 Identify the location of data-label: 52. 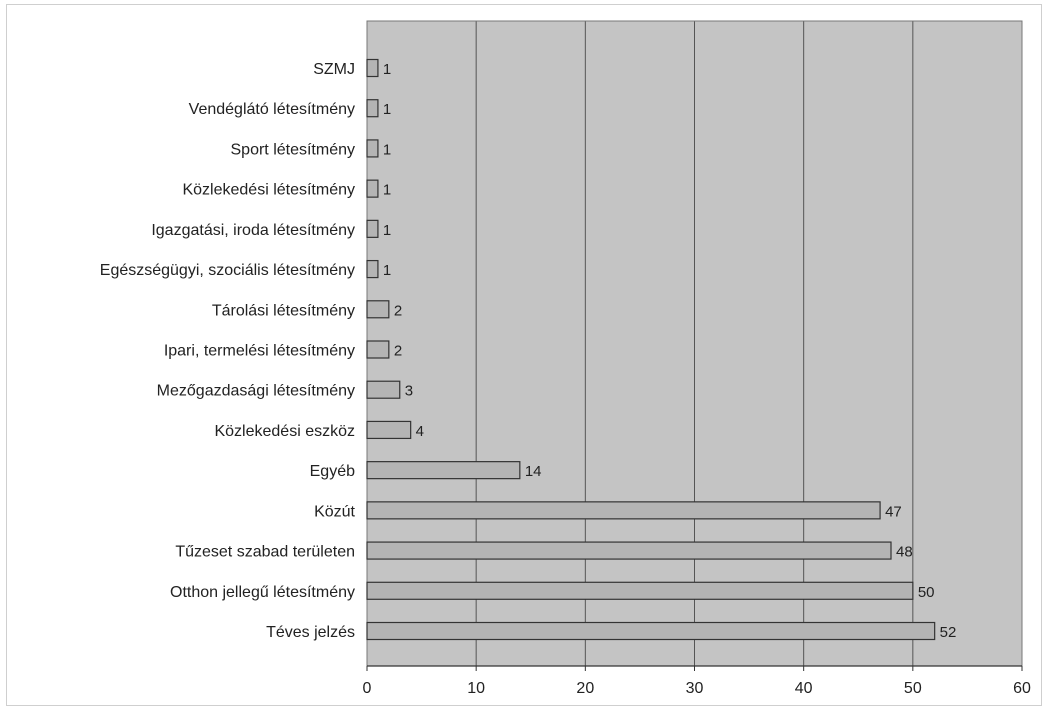
(948, 632).